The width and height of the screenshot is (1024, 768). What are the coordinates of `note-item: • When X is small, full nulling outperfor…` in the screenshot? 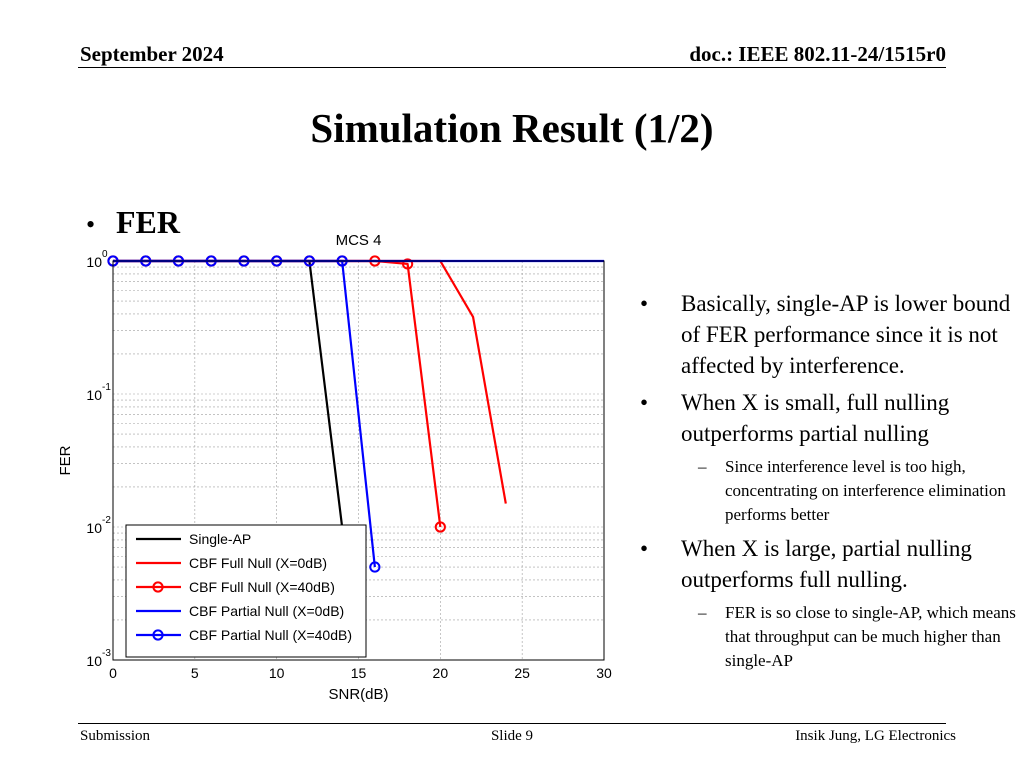 It's located at (830, 418).